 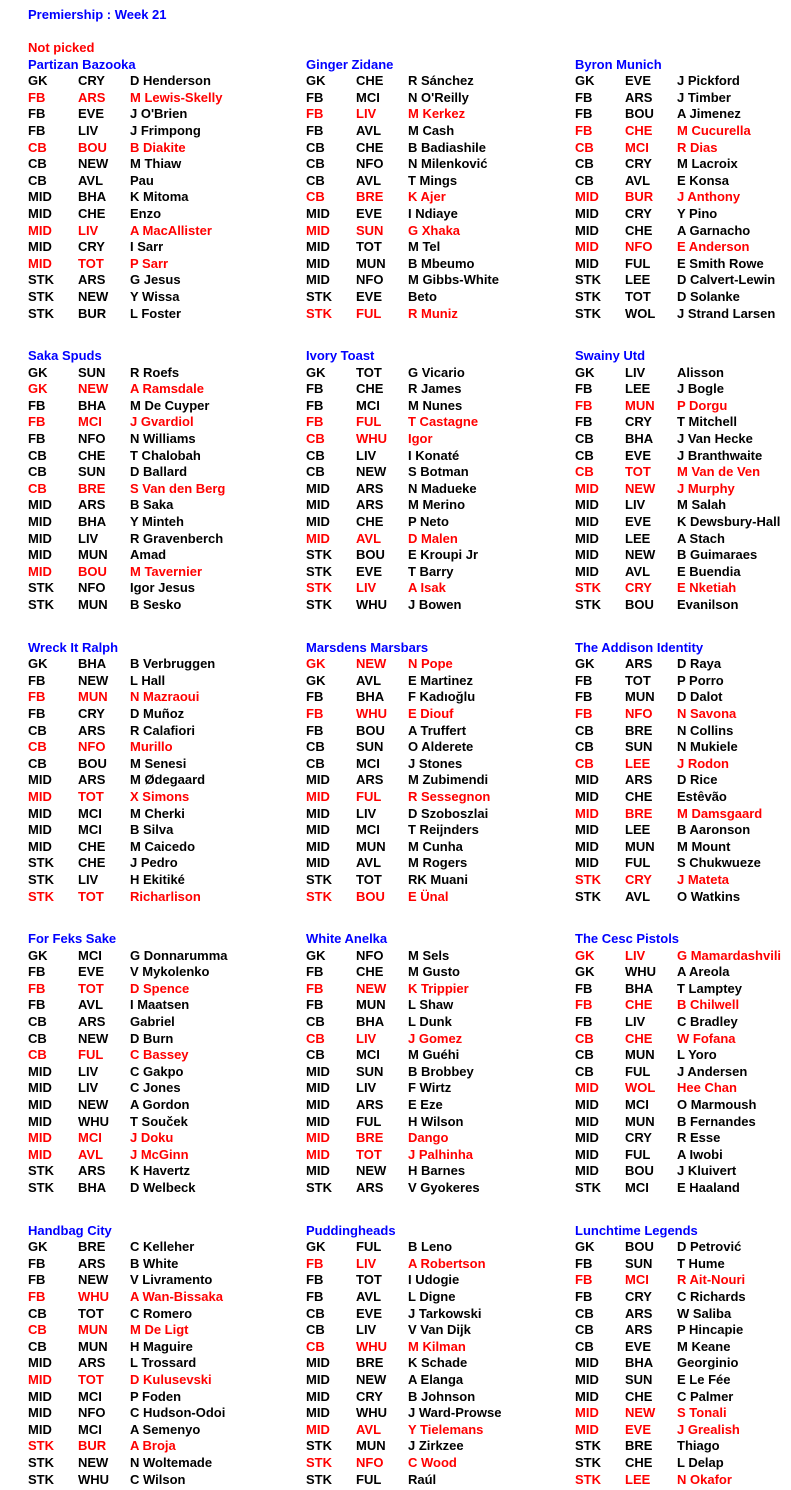 What do you see at coordinates (683, 389) in the screenshot?
I see `player-row: FB LEE J Bogle` at bounding box center [683, 389].